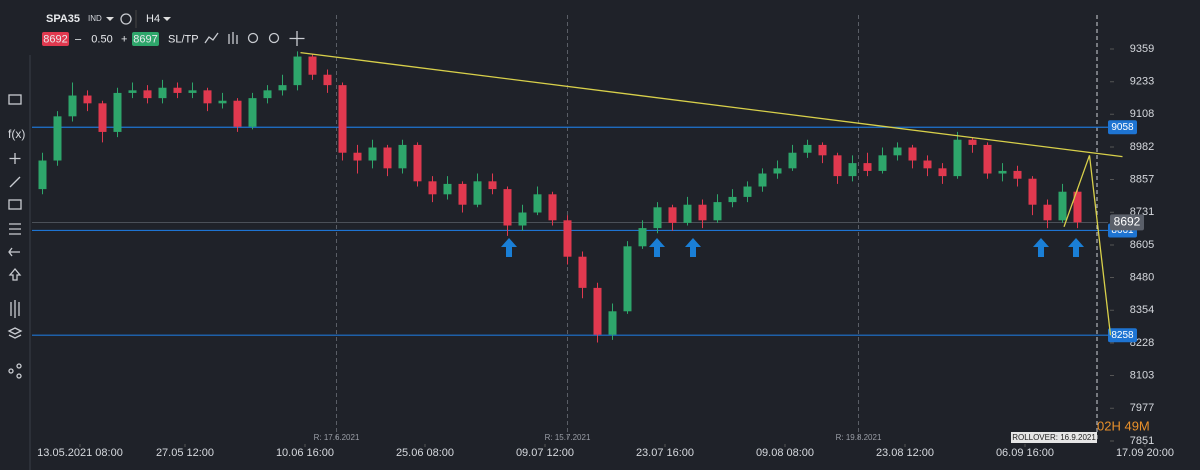  What do you see at coordinates (568, 437) in the screenshot?
I see `marker-label: R: 15.7.2021` at bounding box center [568, 437].